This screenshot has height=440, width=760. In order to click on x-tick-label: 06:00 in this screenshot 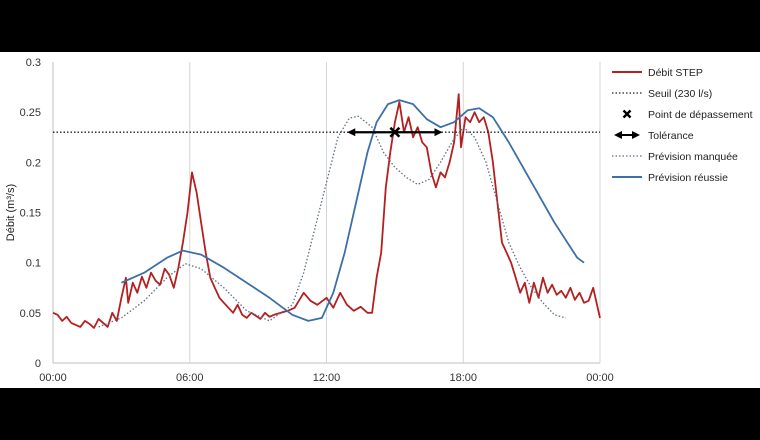, I will do `click(190, 378)`.